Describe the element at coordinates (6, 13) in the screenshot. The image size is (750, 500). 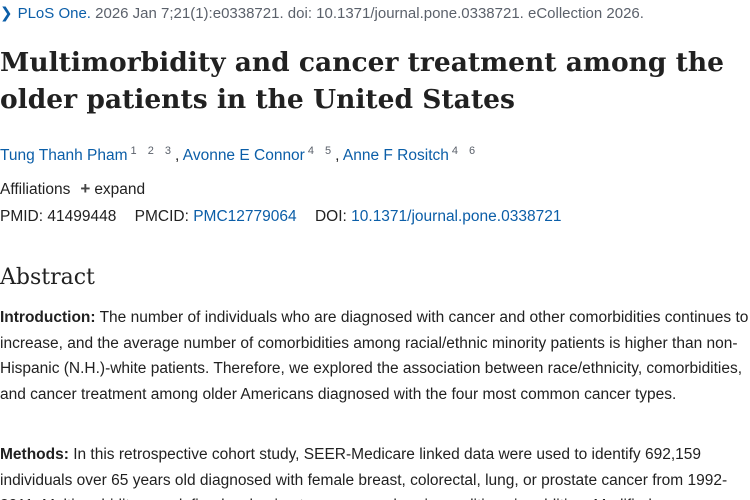
I see `chevron-right-icon: ❯` at that location.